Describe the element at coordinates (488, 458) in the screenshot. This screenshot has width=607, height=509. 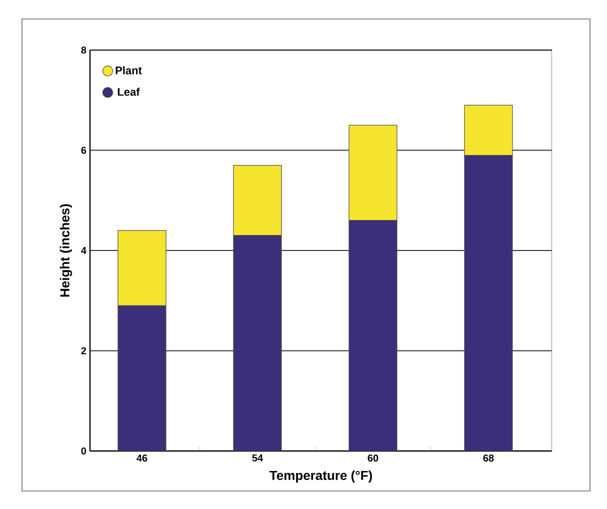
I see `x-tick-label: 68` at that location.